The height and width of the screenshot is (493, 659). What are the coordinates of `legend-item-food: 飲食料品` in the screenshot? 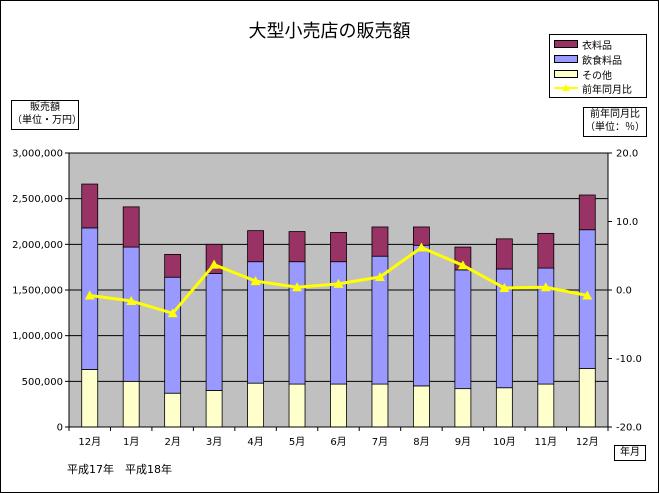 It's located at (588, 59).